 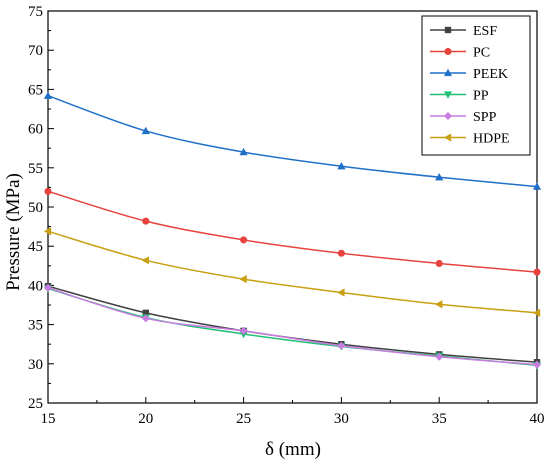 I want to click on y-axis: 25 30 35 40 45 50 55 60 65 70 75, so click(x=41, y=208).